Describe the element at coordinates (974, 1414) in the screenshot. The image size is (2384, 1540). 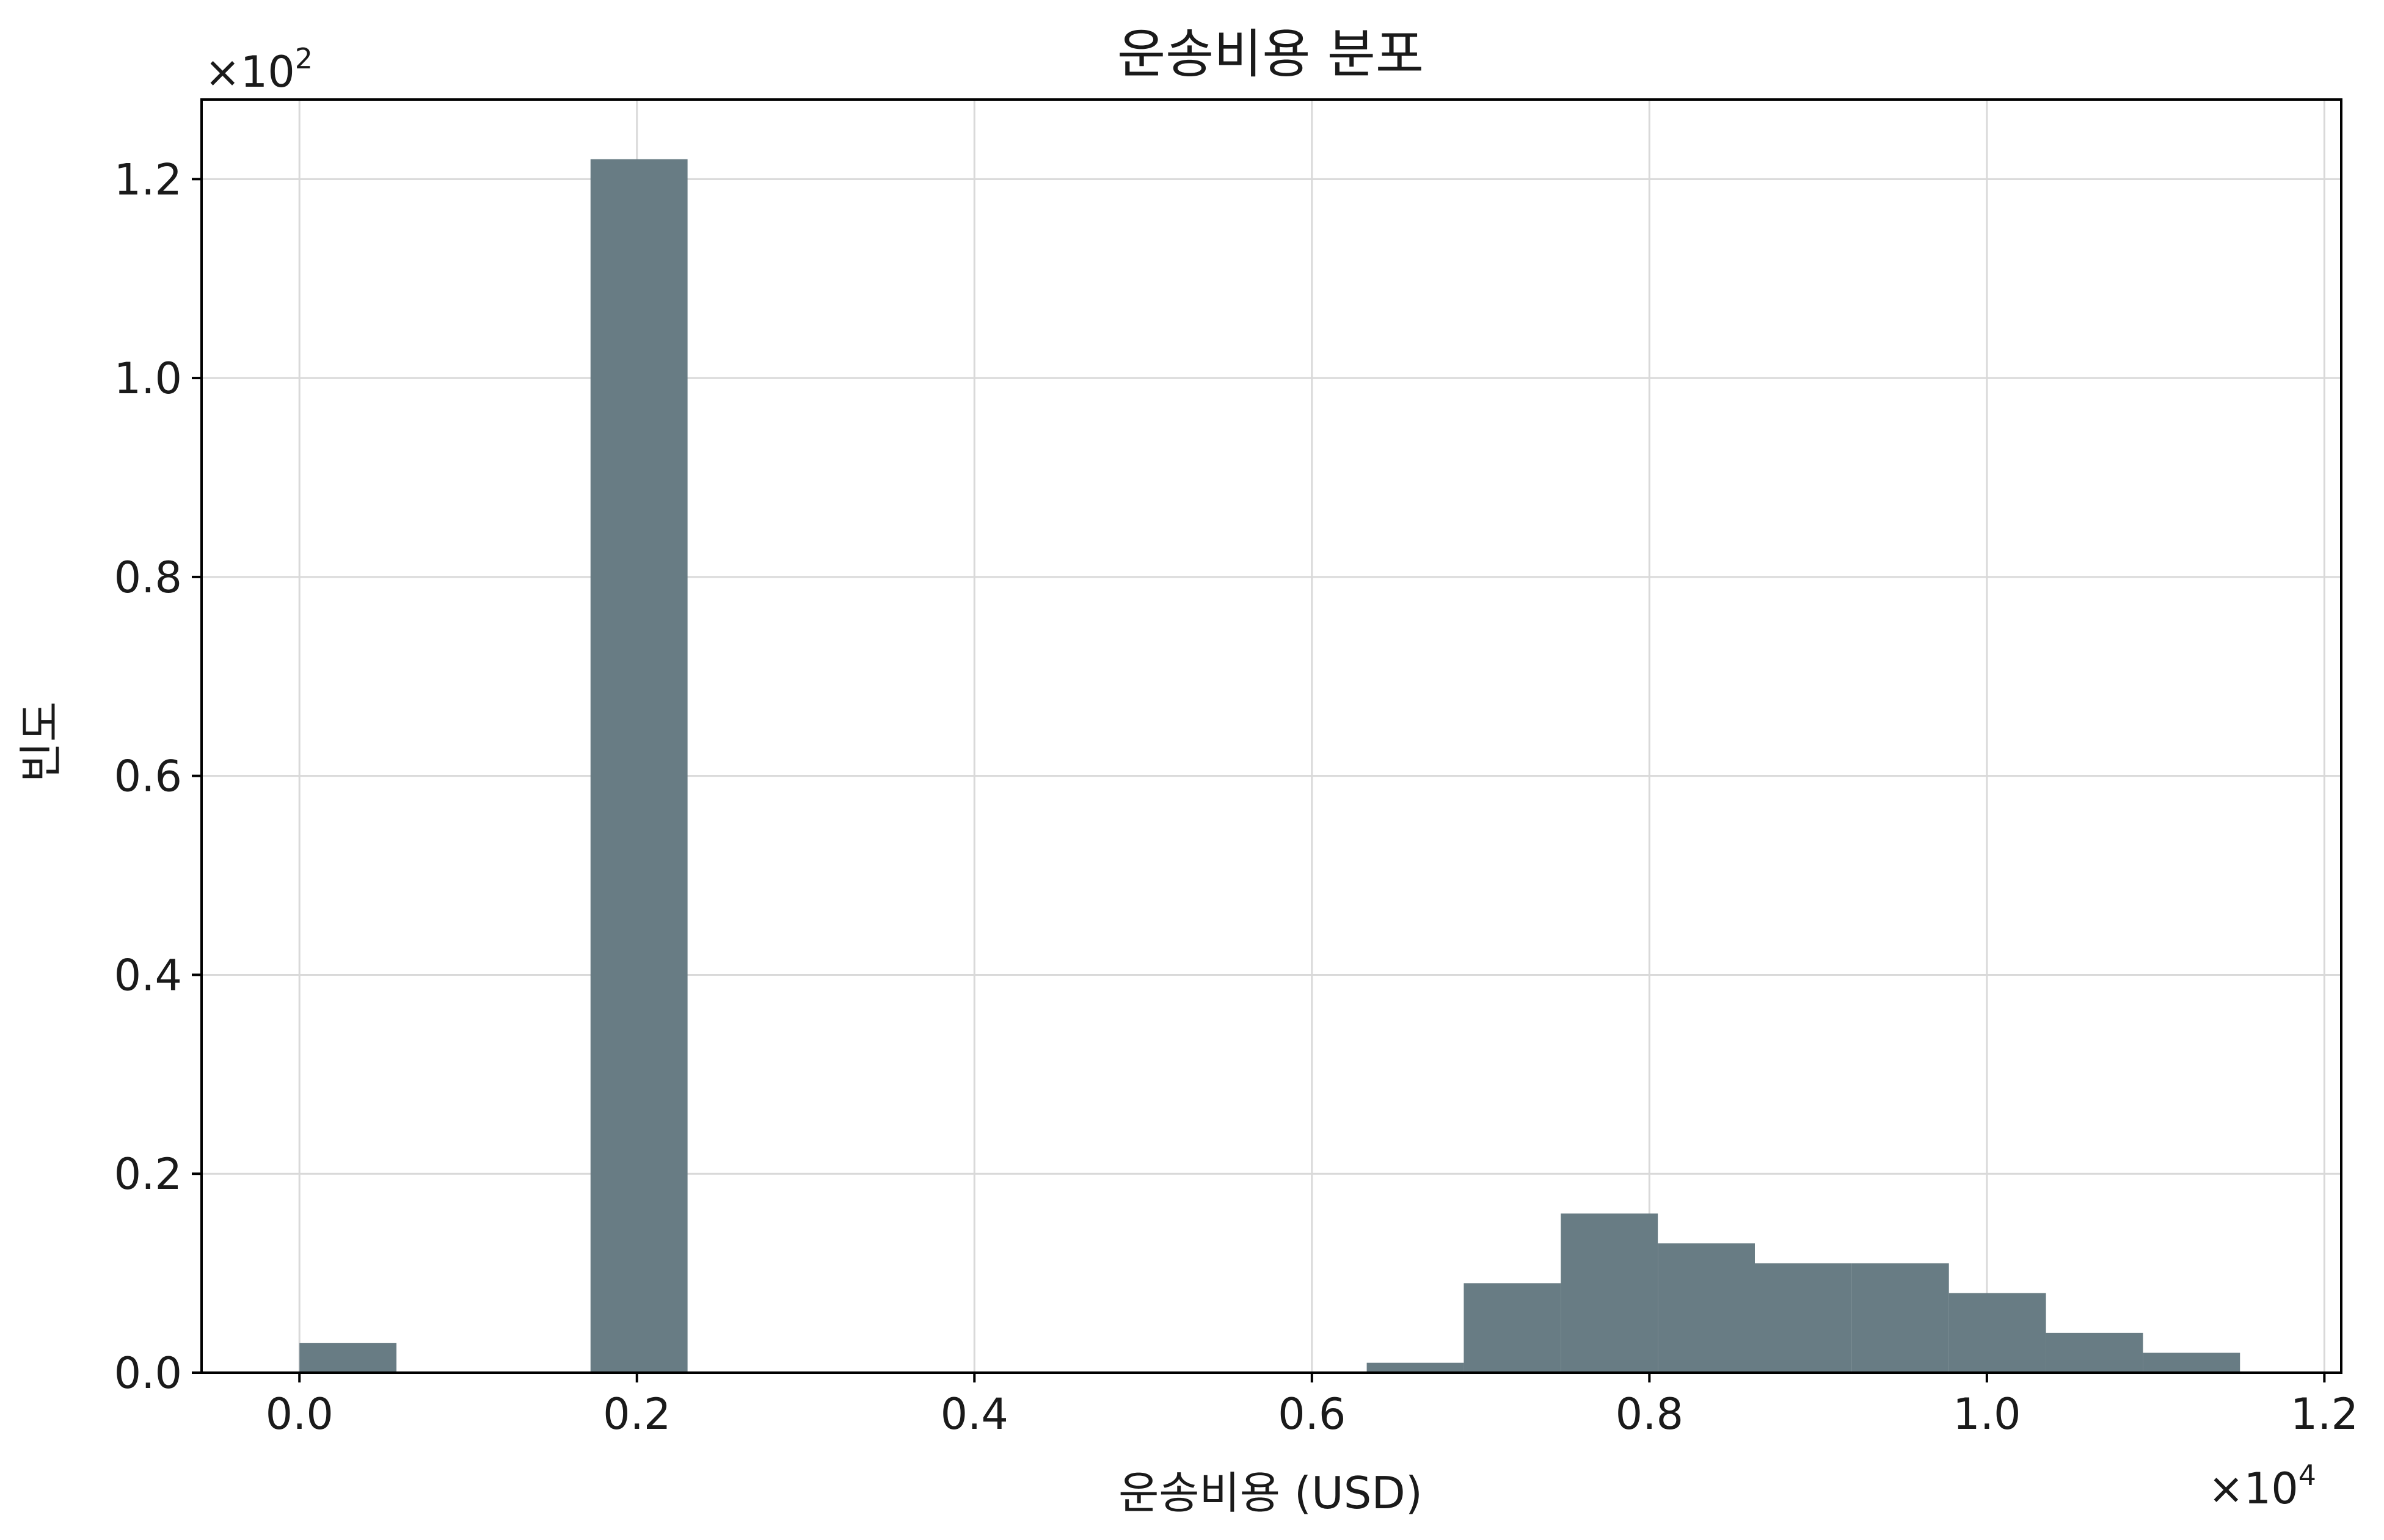
I see `x-tick-label: 0.4` at that location.